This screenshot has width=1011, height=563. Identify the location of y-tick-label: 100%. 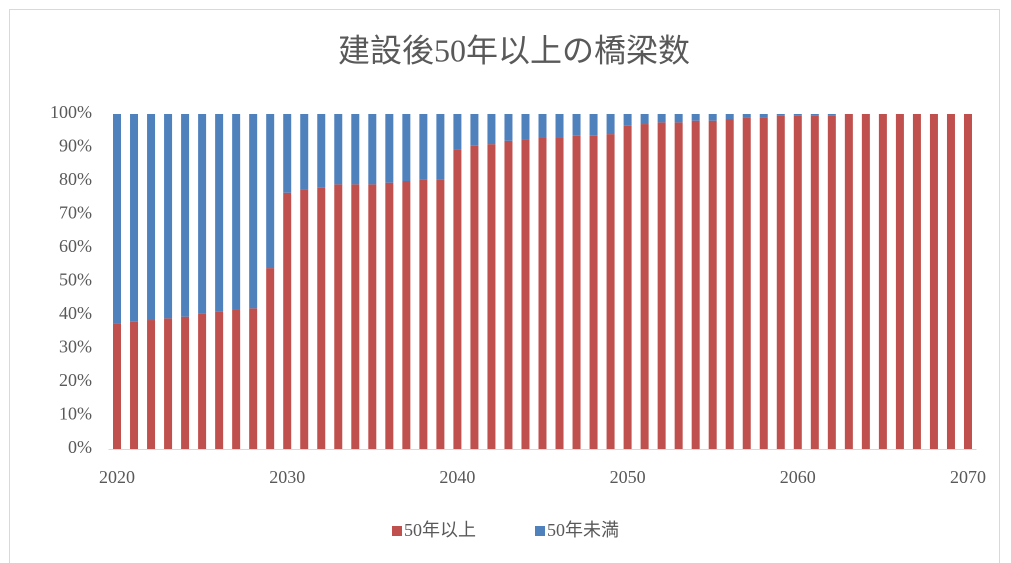
(71, 112).